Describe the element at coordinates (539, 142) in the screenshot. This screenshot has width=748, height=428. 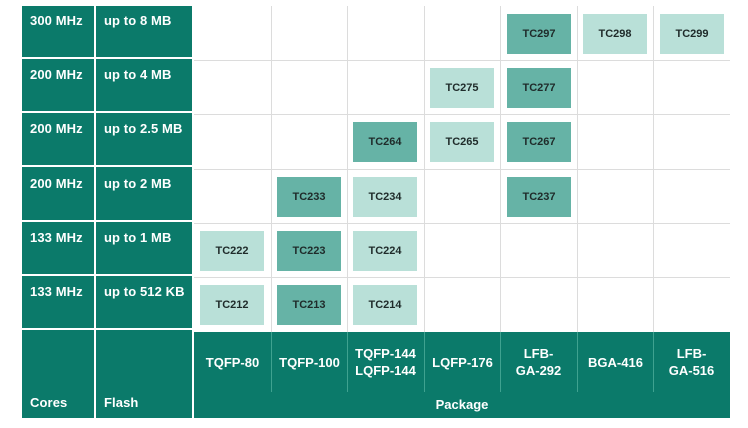
I see `chip-tc267: TC267` at that location.